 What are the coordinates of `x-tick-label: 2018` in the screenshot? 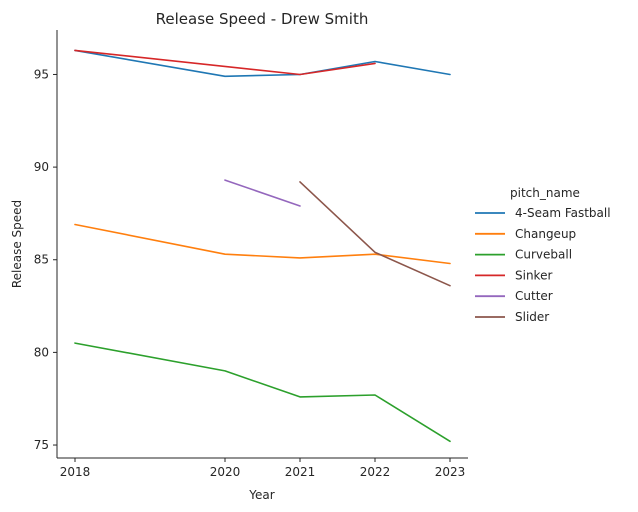 It's located at (75, 472).